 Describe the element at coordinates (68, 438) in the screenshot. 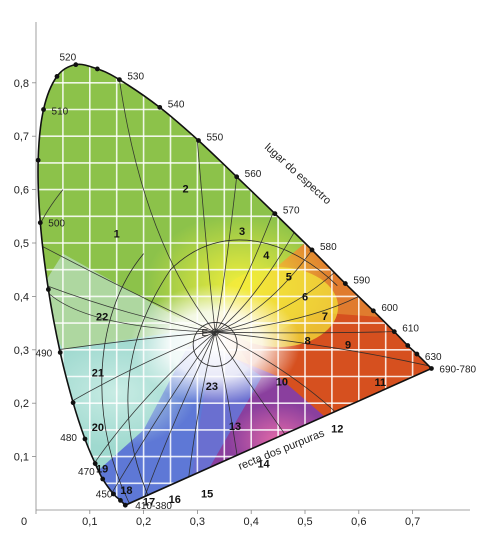

I see `wavelength-label: 480` at that location.